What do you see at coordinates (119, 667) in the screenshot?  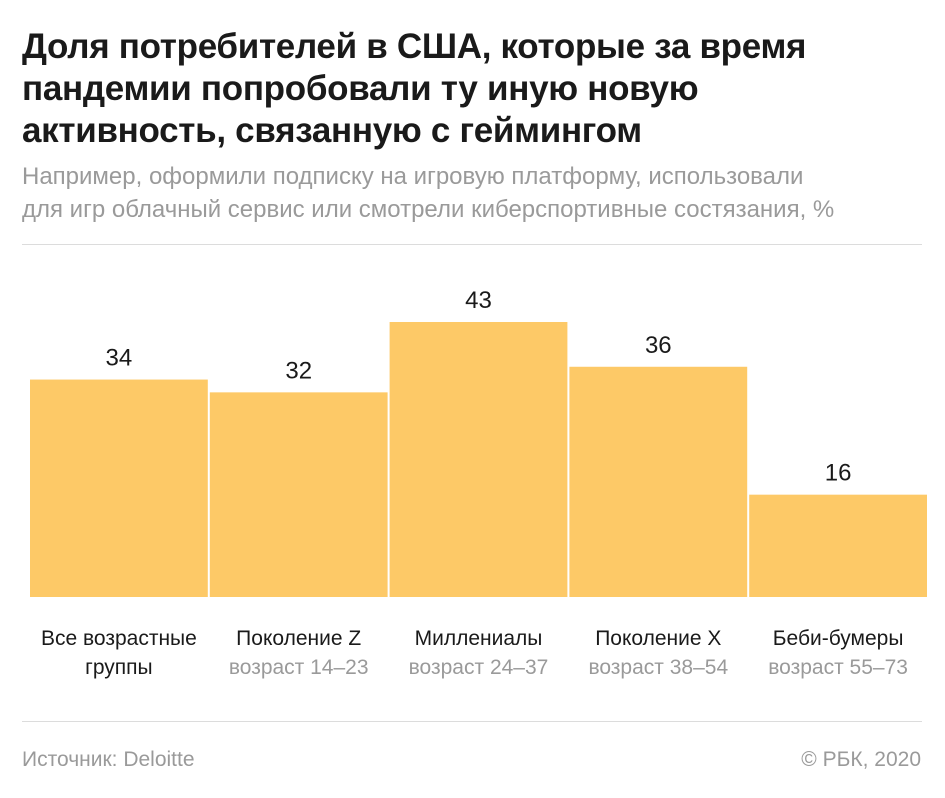 I see `category-name: группы` at bounding box center [119, 667].